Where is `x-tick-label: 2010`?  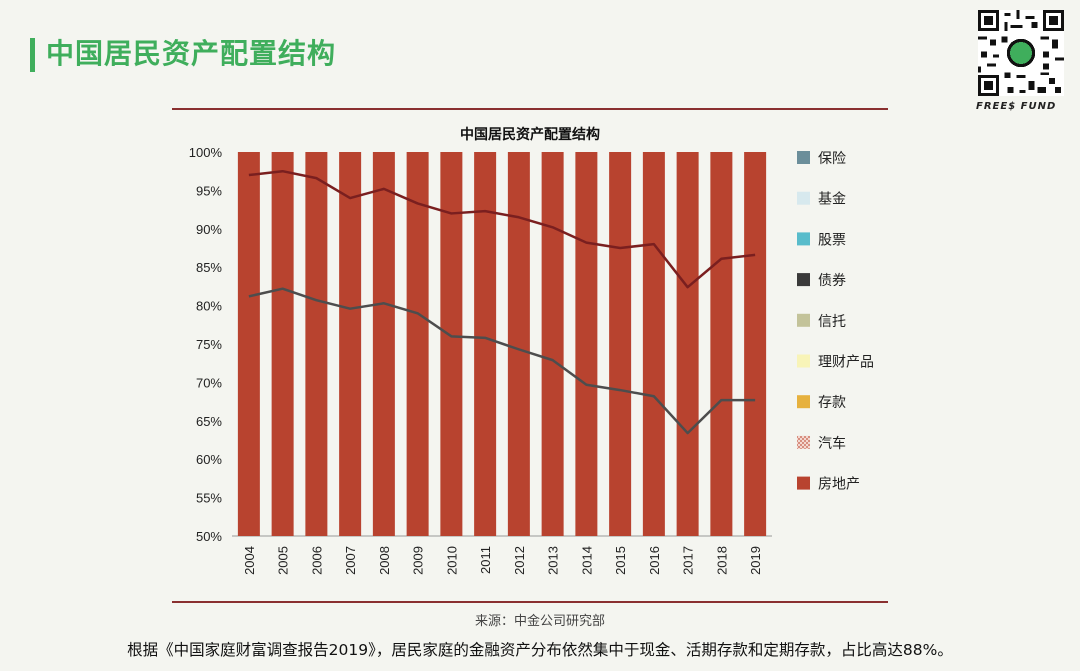 x-tick-label: 2010 is located at coordinates (451, 560).